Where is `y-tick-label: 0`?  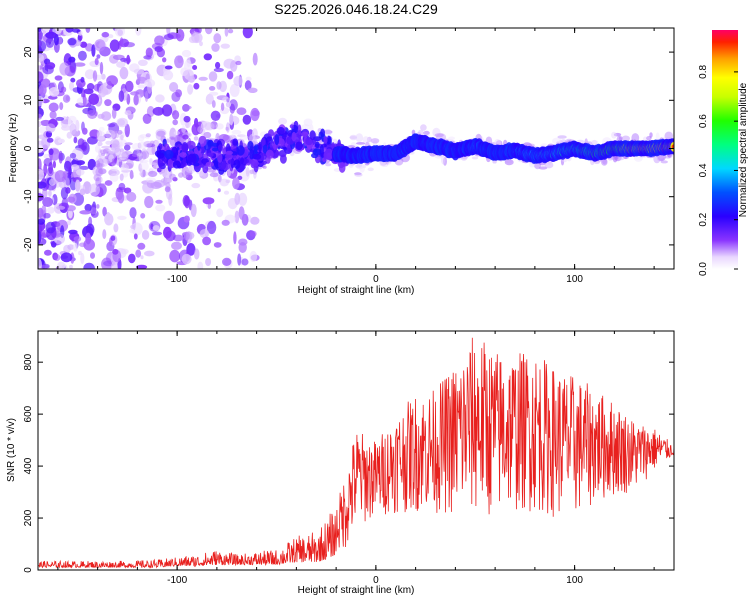 y-tick-label: 0 is located at coordinates (28, 570).